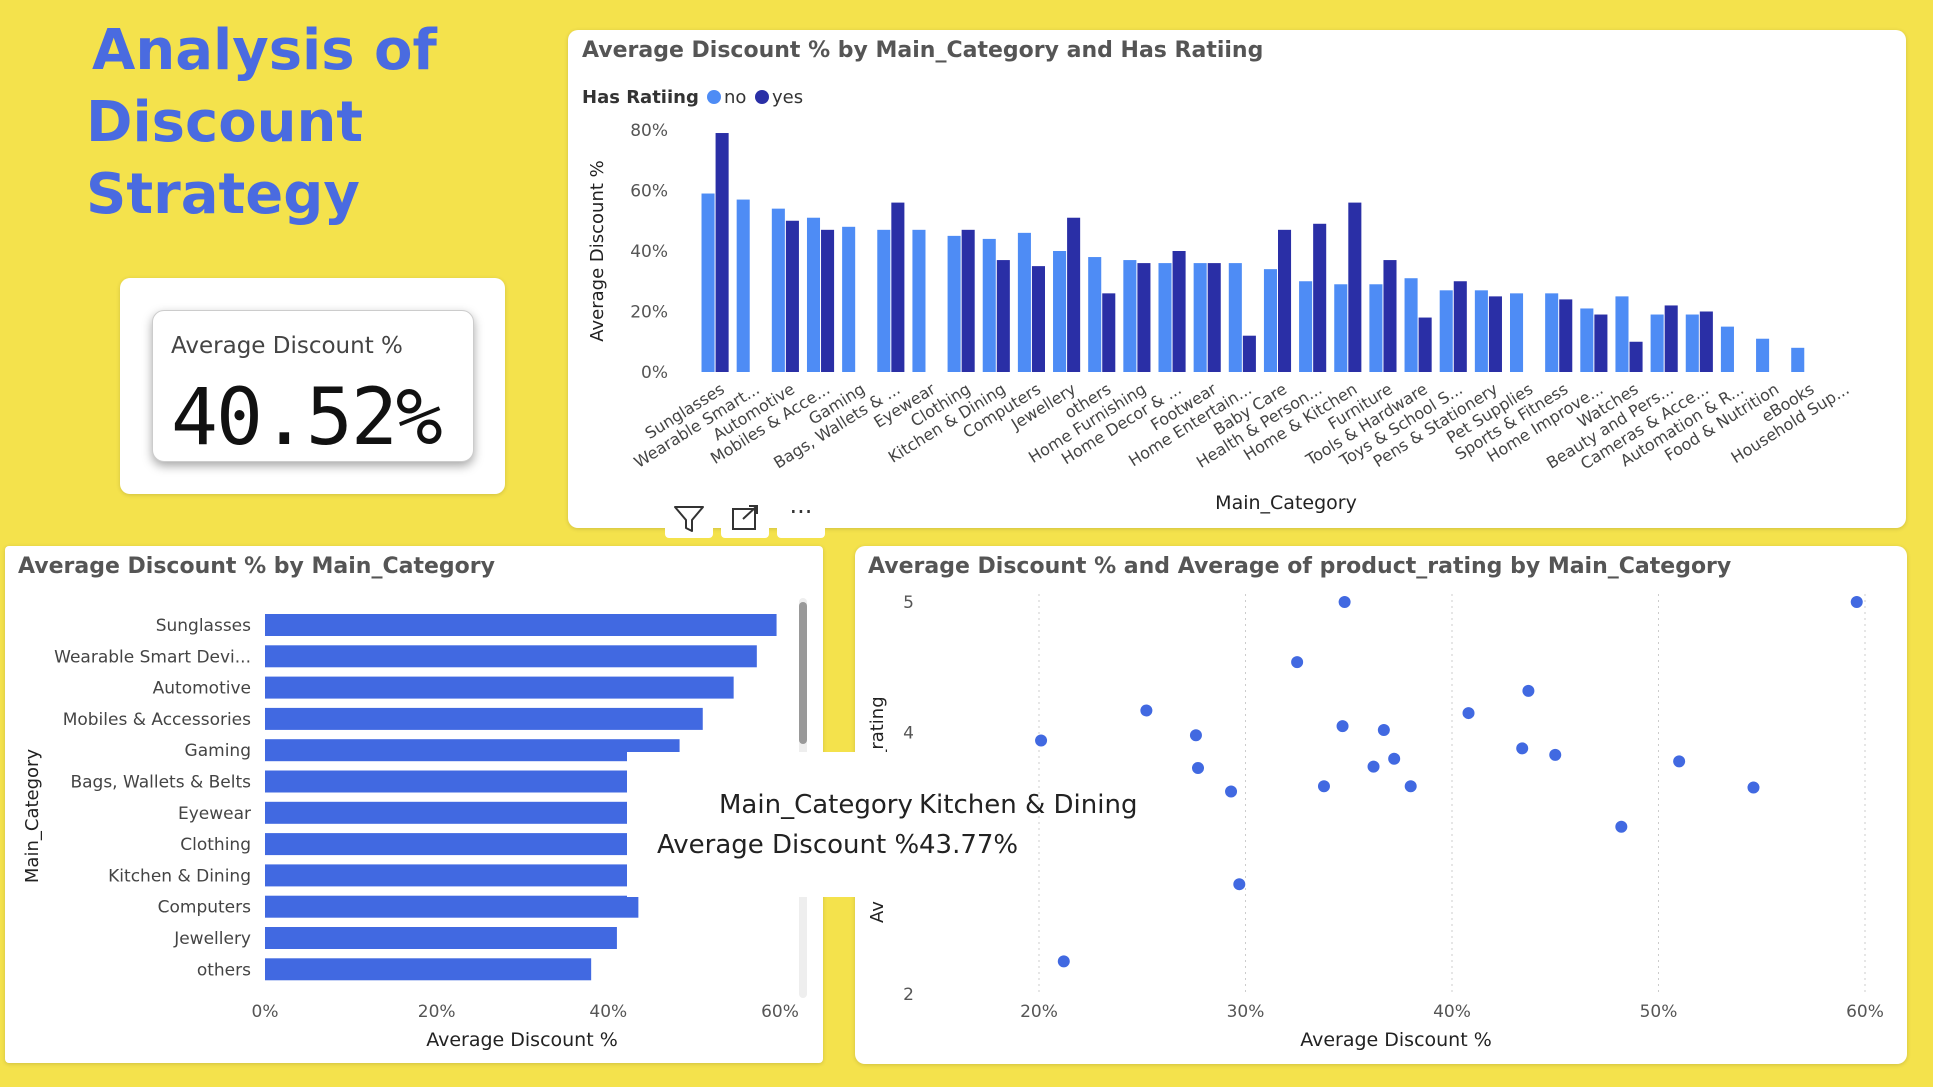  Describe the element at coordinates (1286, 503) in the screenshot. I see `x-axis-title: Main_Category` at that location.